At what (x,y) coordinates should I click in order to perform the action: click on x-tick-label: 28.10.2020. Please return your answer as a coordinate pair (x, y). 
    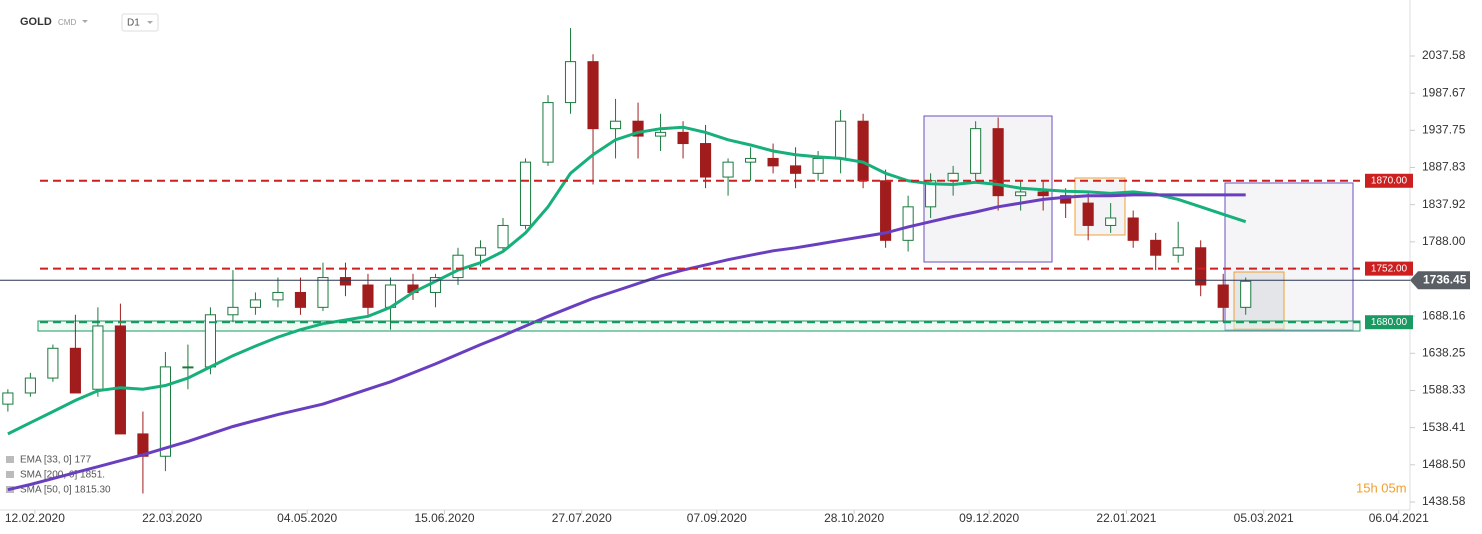
    Looking at the image, I should click on (854, 518).